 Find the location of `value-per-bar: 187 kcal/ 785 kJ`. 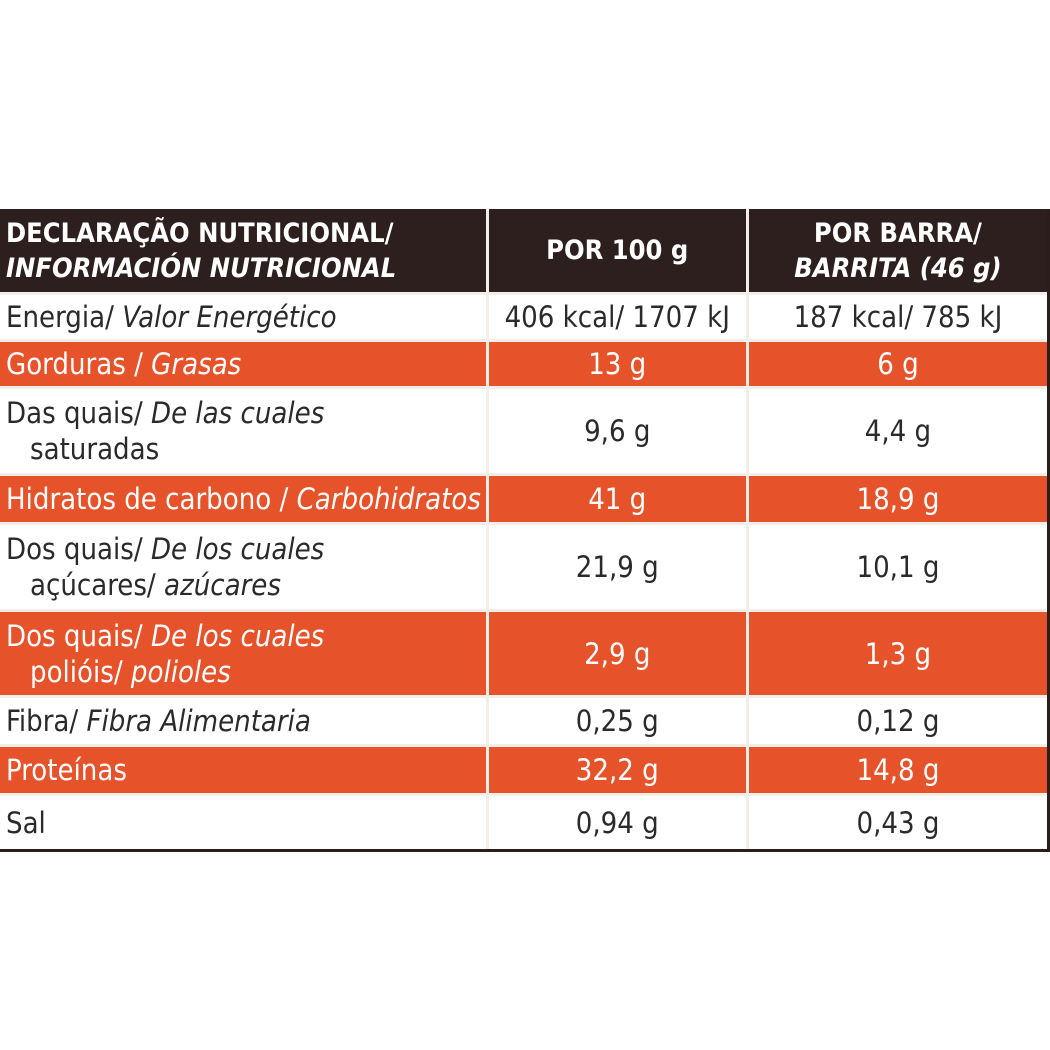

value-per-bar: 187 kcal/ 785 kJ is located at coordinates (897, 317).